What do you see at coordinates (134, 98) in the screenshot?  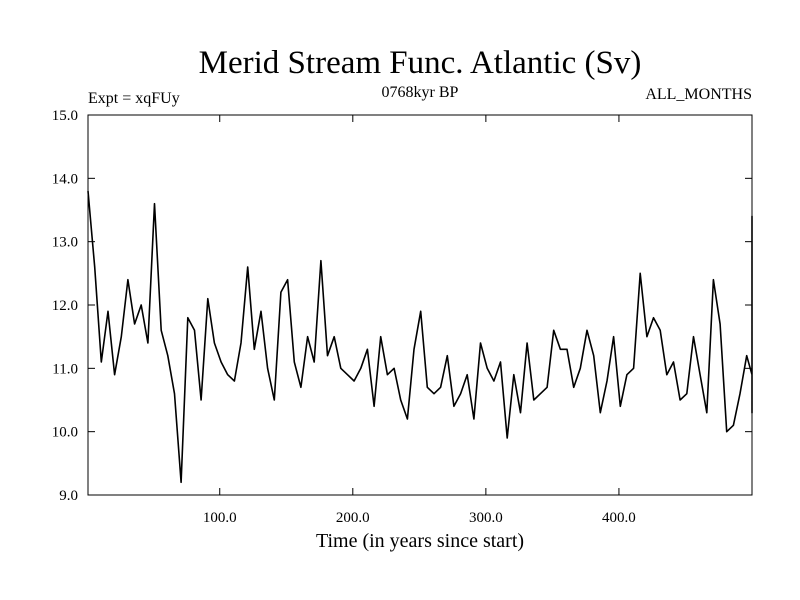 I see `experiment-label: Expt = xqFUy` at bounding box center [134, 98].